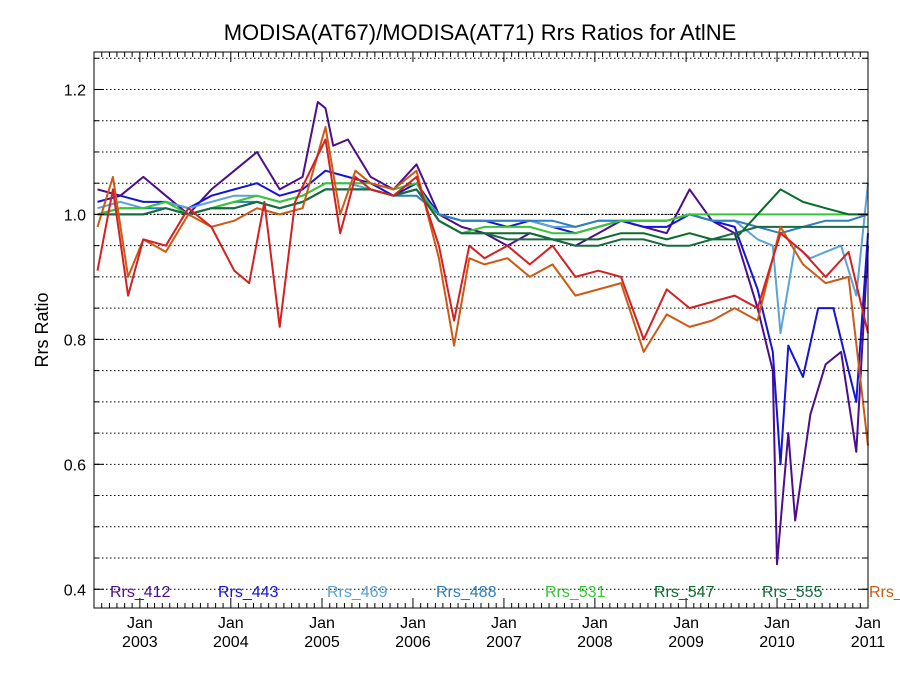 The image size is (900, 675). What do you see at coordinates (140, 592) in the screenshot?
I see `legend-entry: Rrs_412` at bounding box center [140, 592].